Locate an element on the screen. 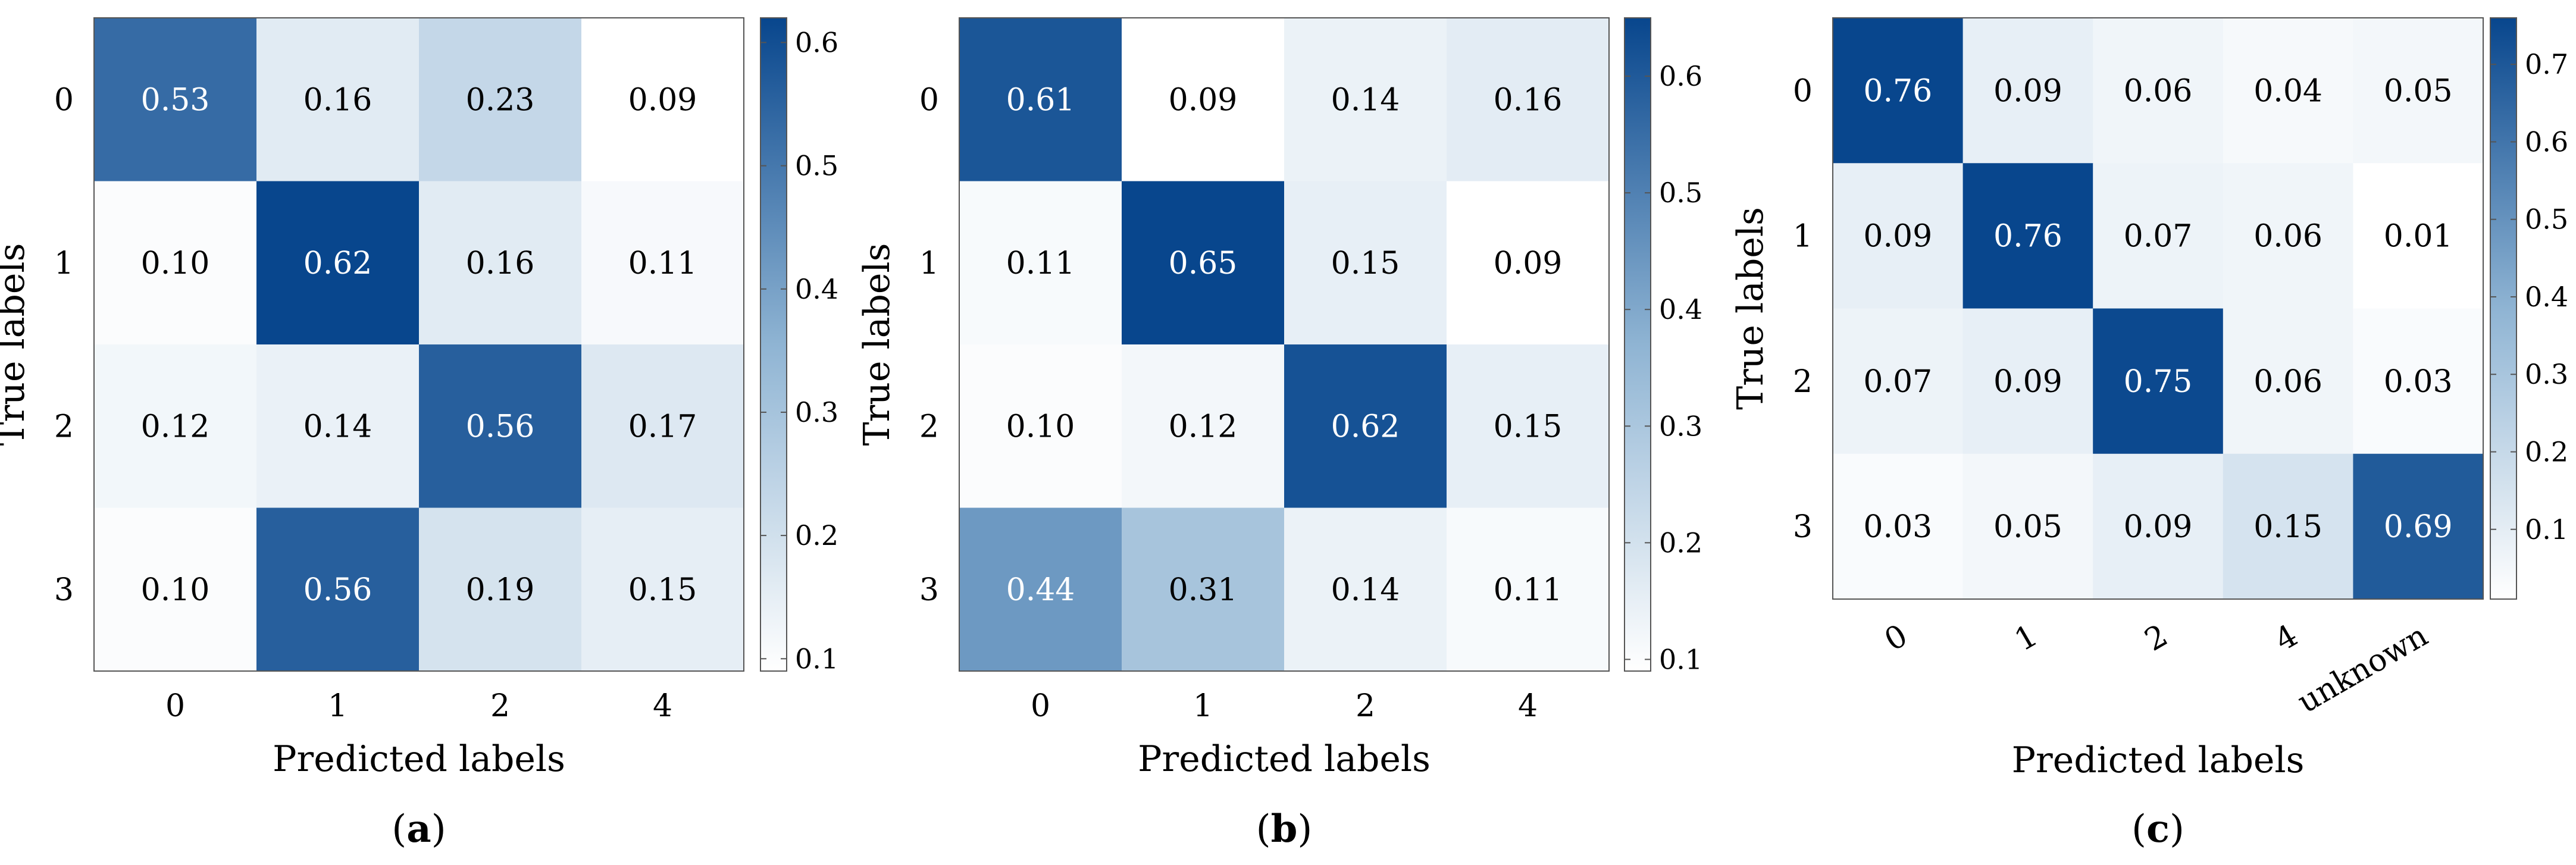 This screenshot has width=2576, height=865. cell-value-label: 0.03 is located at coordinates (2418, 382).